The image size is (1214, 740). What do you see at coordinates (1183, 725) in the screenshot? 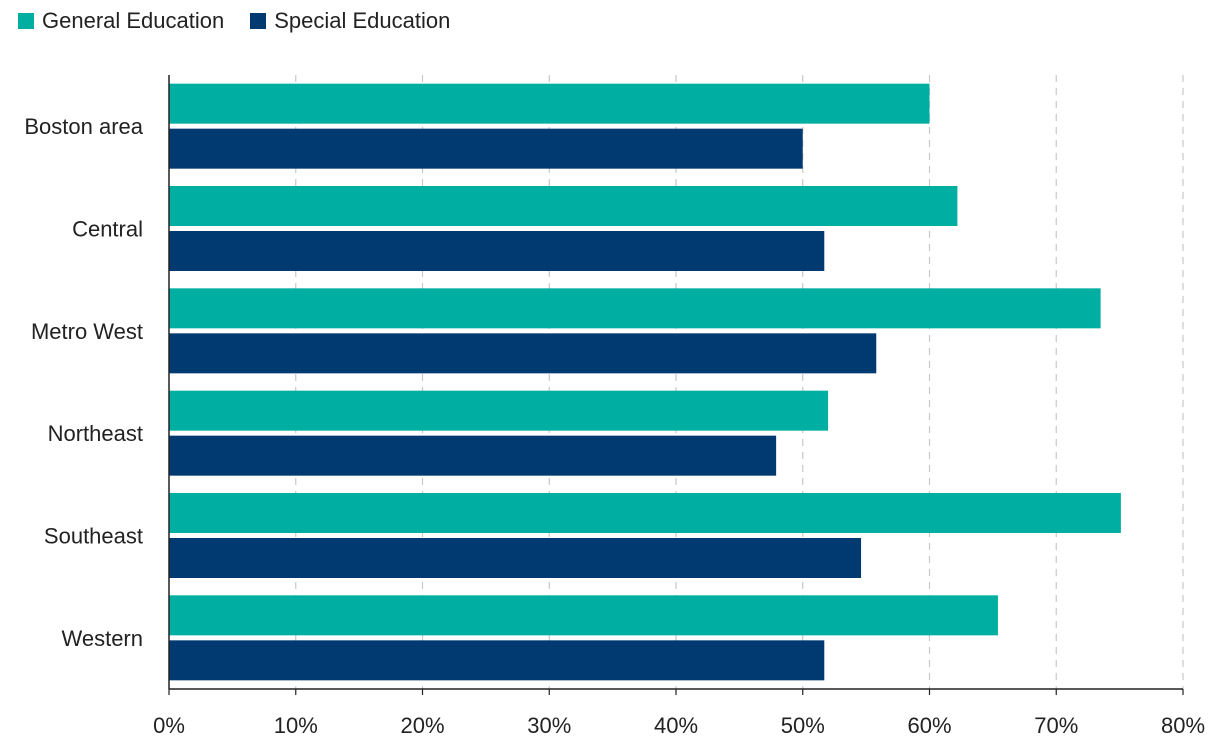
I see `x-tick-label-80: 80%` at bounding box center [1183, 725].